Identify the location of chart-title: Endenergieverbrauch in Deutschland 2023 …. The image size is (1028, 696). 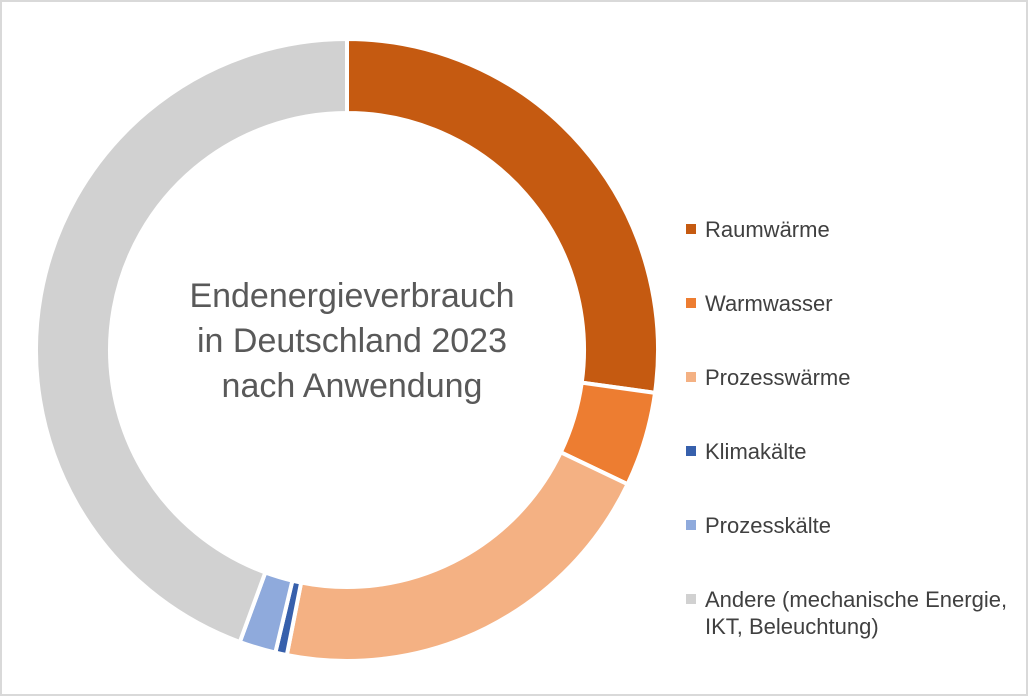
(352, 341).